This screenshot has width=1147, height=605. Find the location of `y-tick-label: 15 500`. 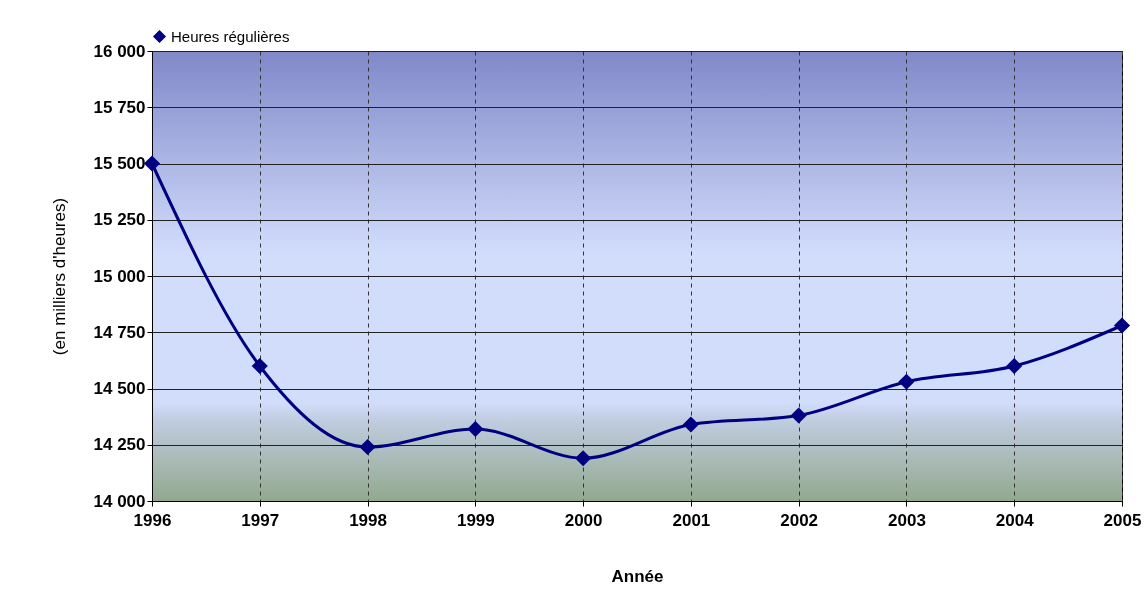

y-tick-label: 15 500 is located at coordinates (119, 163).